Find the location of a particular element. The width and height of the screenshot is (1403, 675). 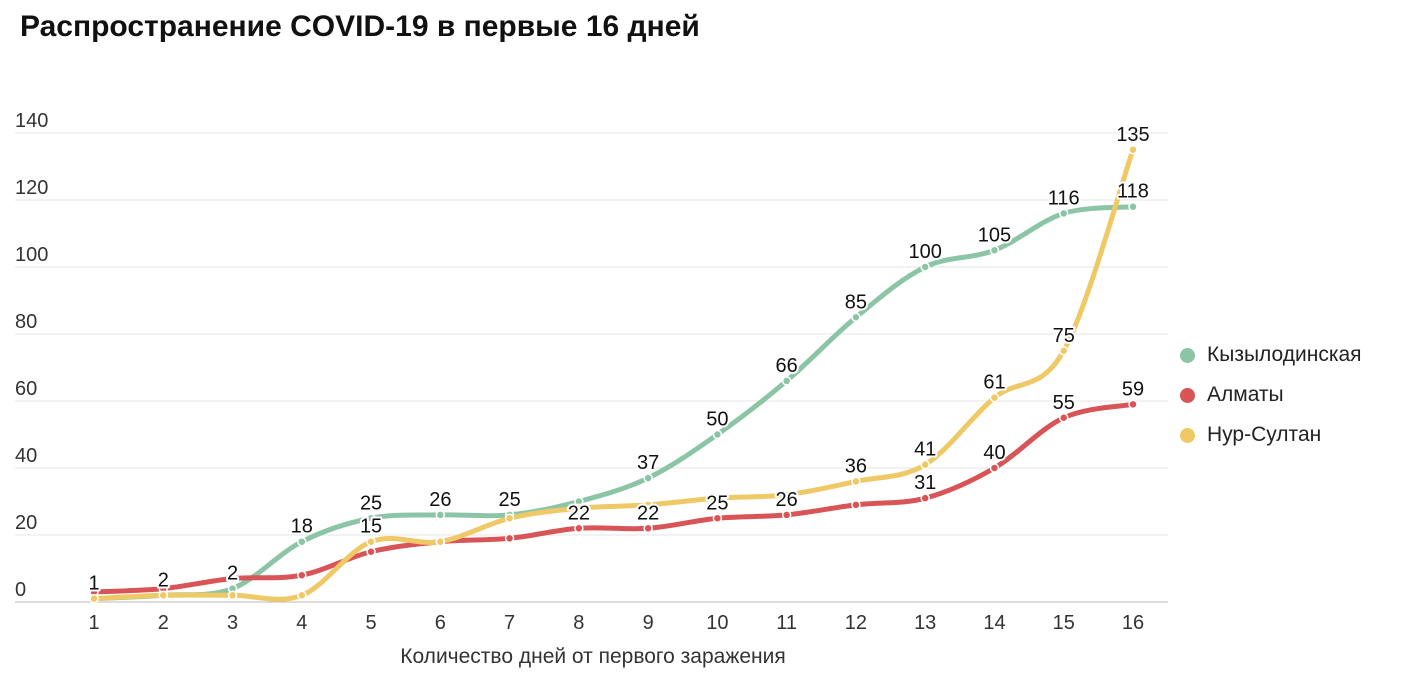

data-label: 105 is located at coordinates (994, 235).